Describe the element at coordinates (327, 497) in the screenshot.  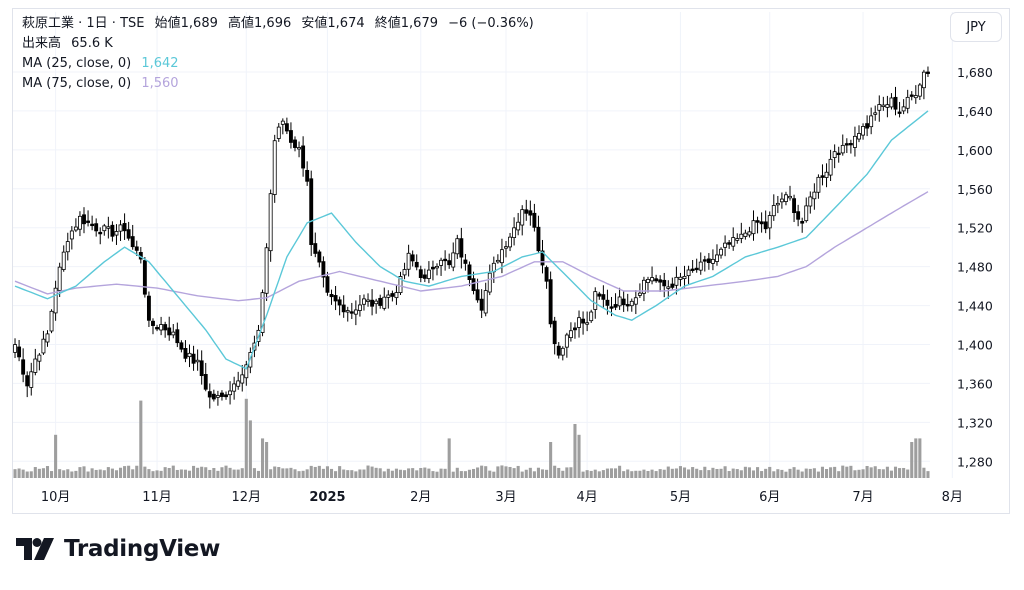
I see `x-tick-label: 2025` at that location.